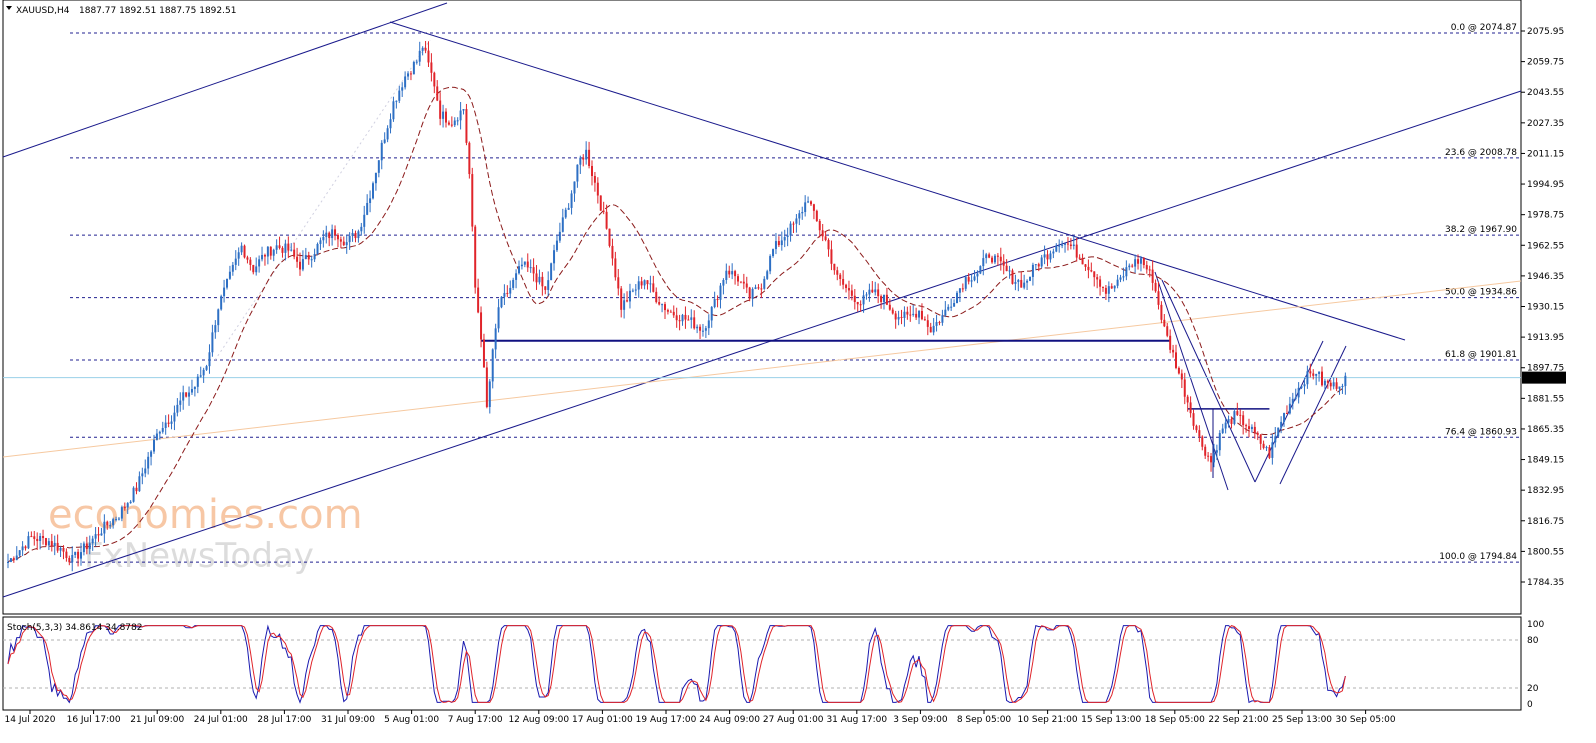 The image size is (1596, 743). Describe the element at coordinates (322, 200) in the screenshot. I see `dotted-guide` at that location.